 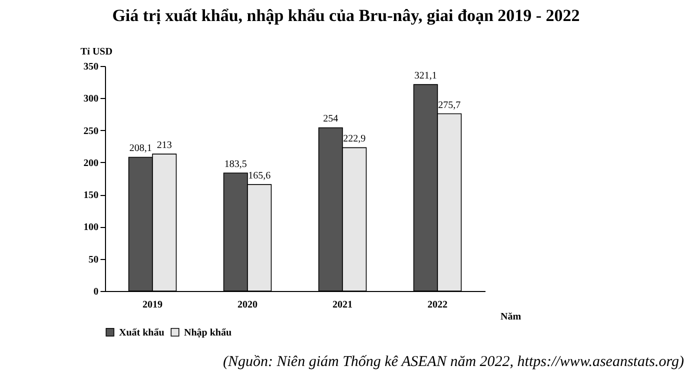 What do you see at coordinates (259, 176) in the screenshot?
I see `data-label: 165,6` at bounding box center [259, 176].